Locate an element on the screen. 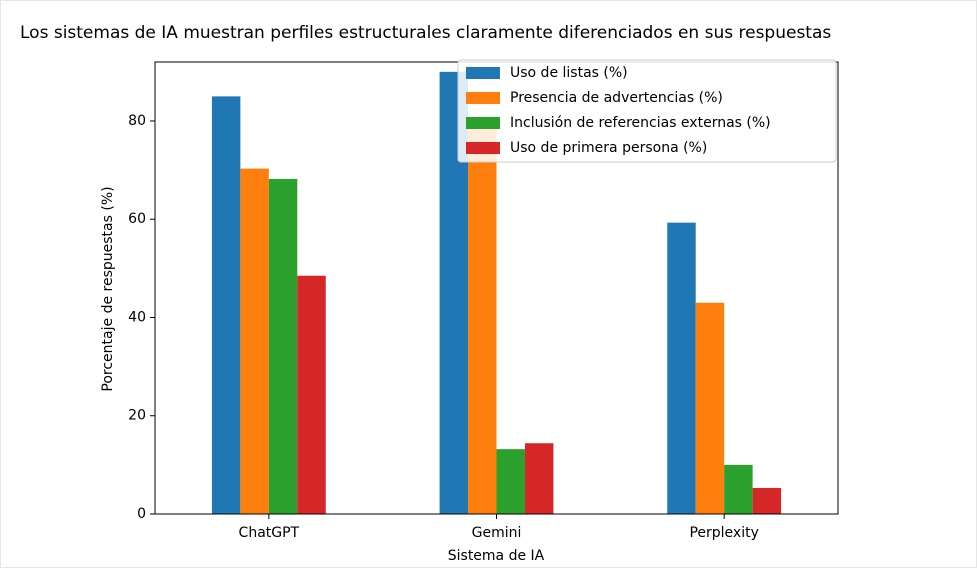  x-tick-label: Perplexity is located at coordinates (723, 533).